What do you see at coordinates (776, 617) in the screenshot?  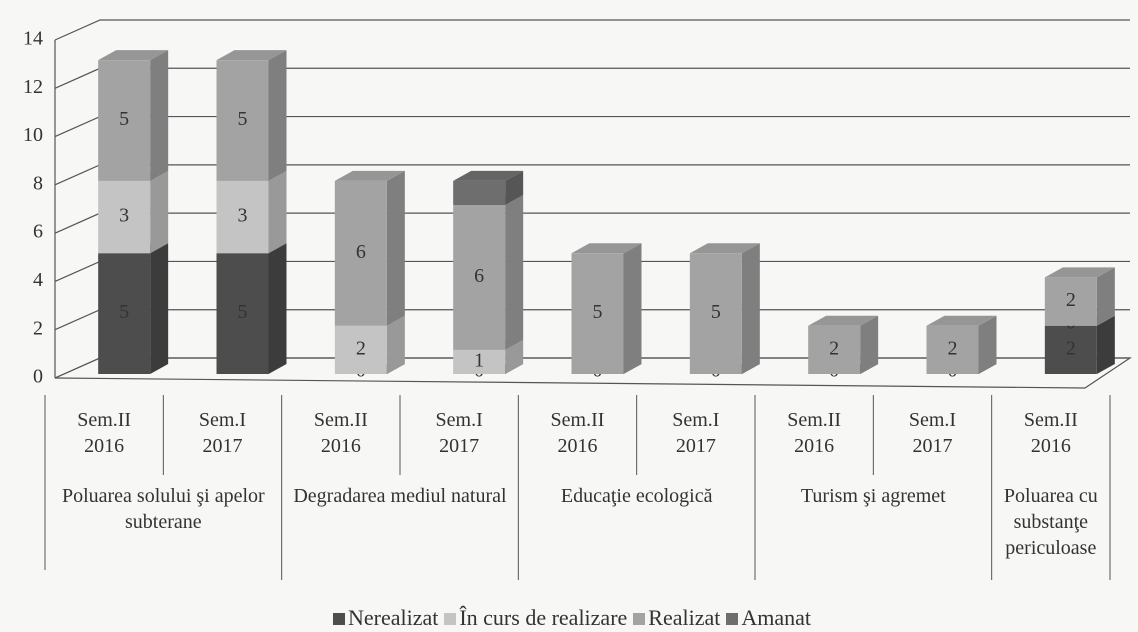 I see `legend-label: Amanat` at bounding box center [776, 617].